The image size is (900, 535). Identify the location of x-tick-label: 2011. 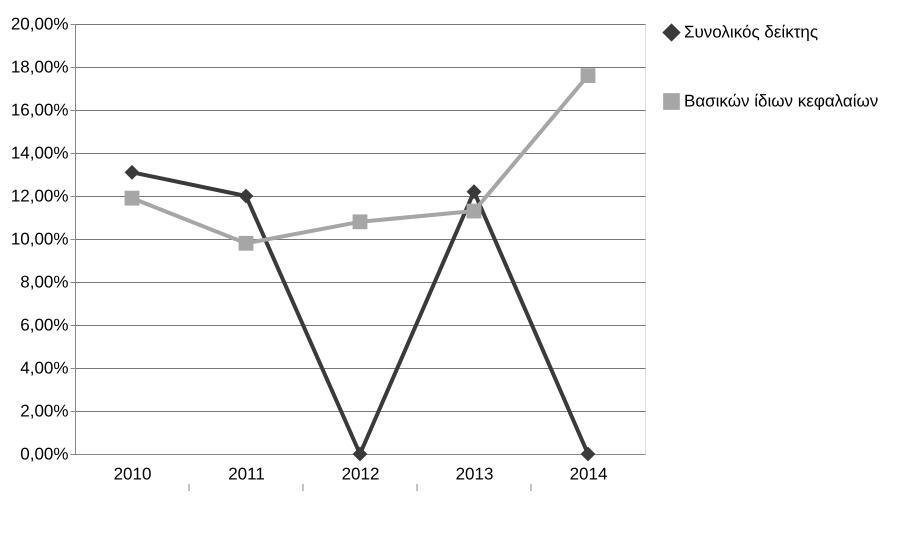
(246, 474).